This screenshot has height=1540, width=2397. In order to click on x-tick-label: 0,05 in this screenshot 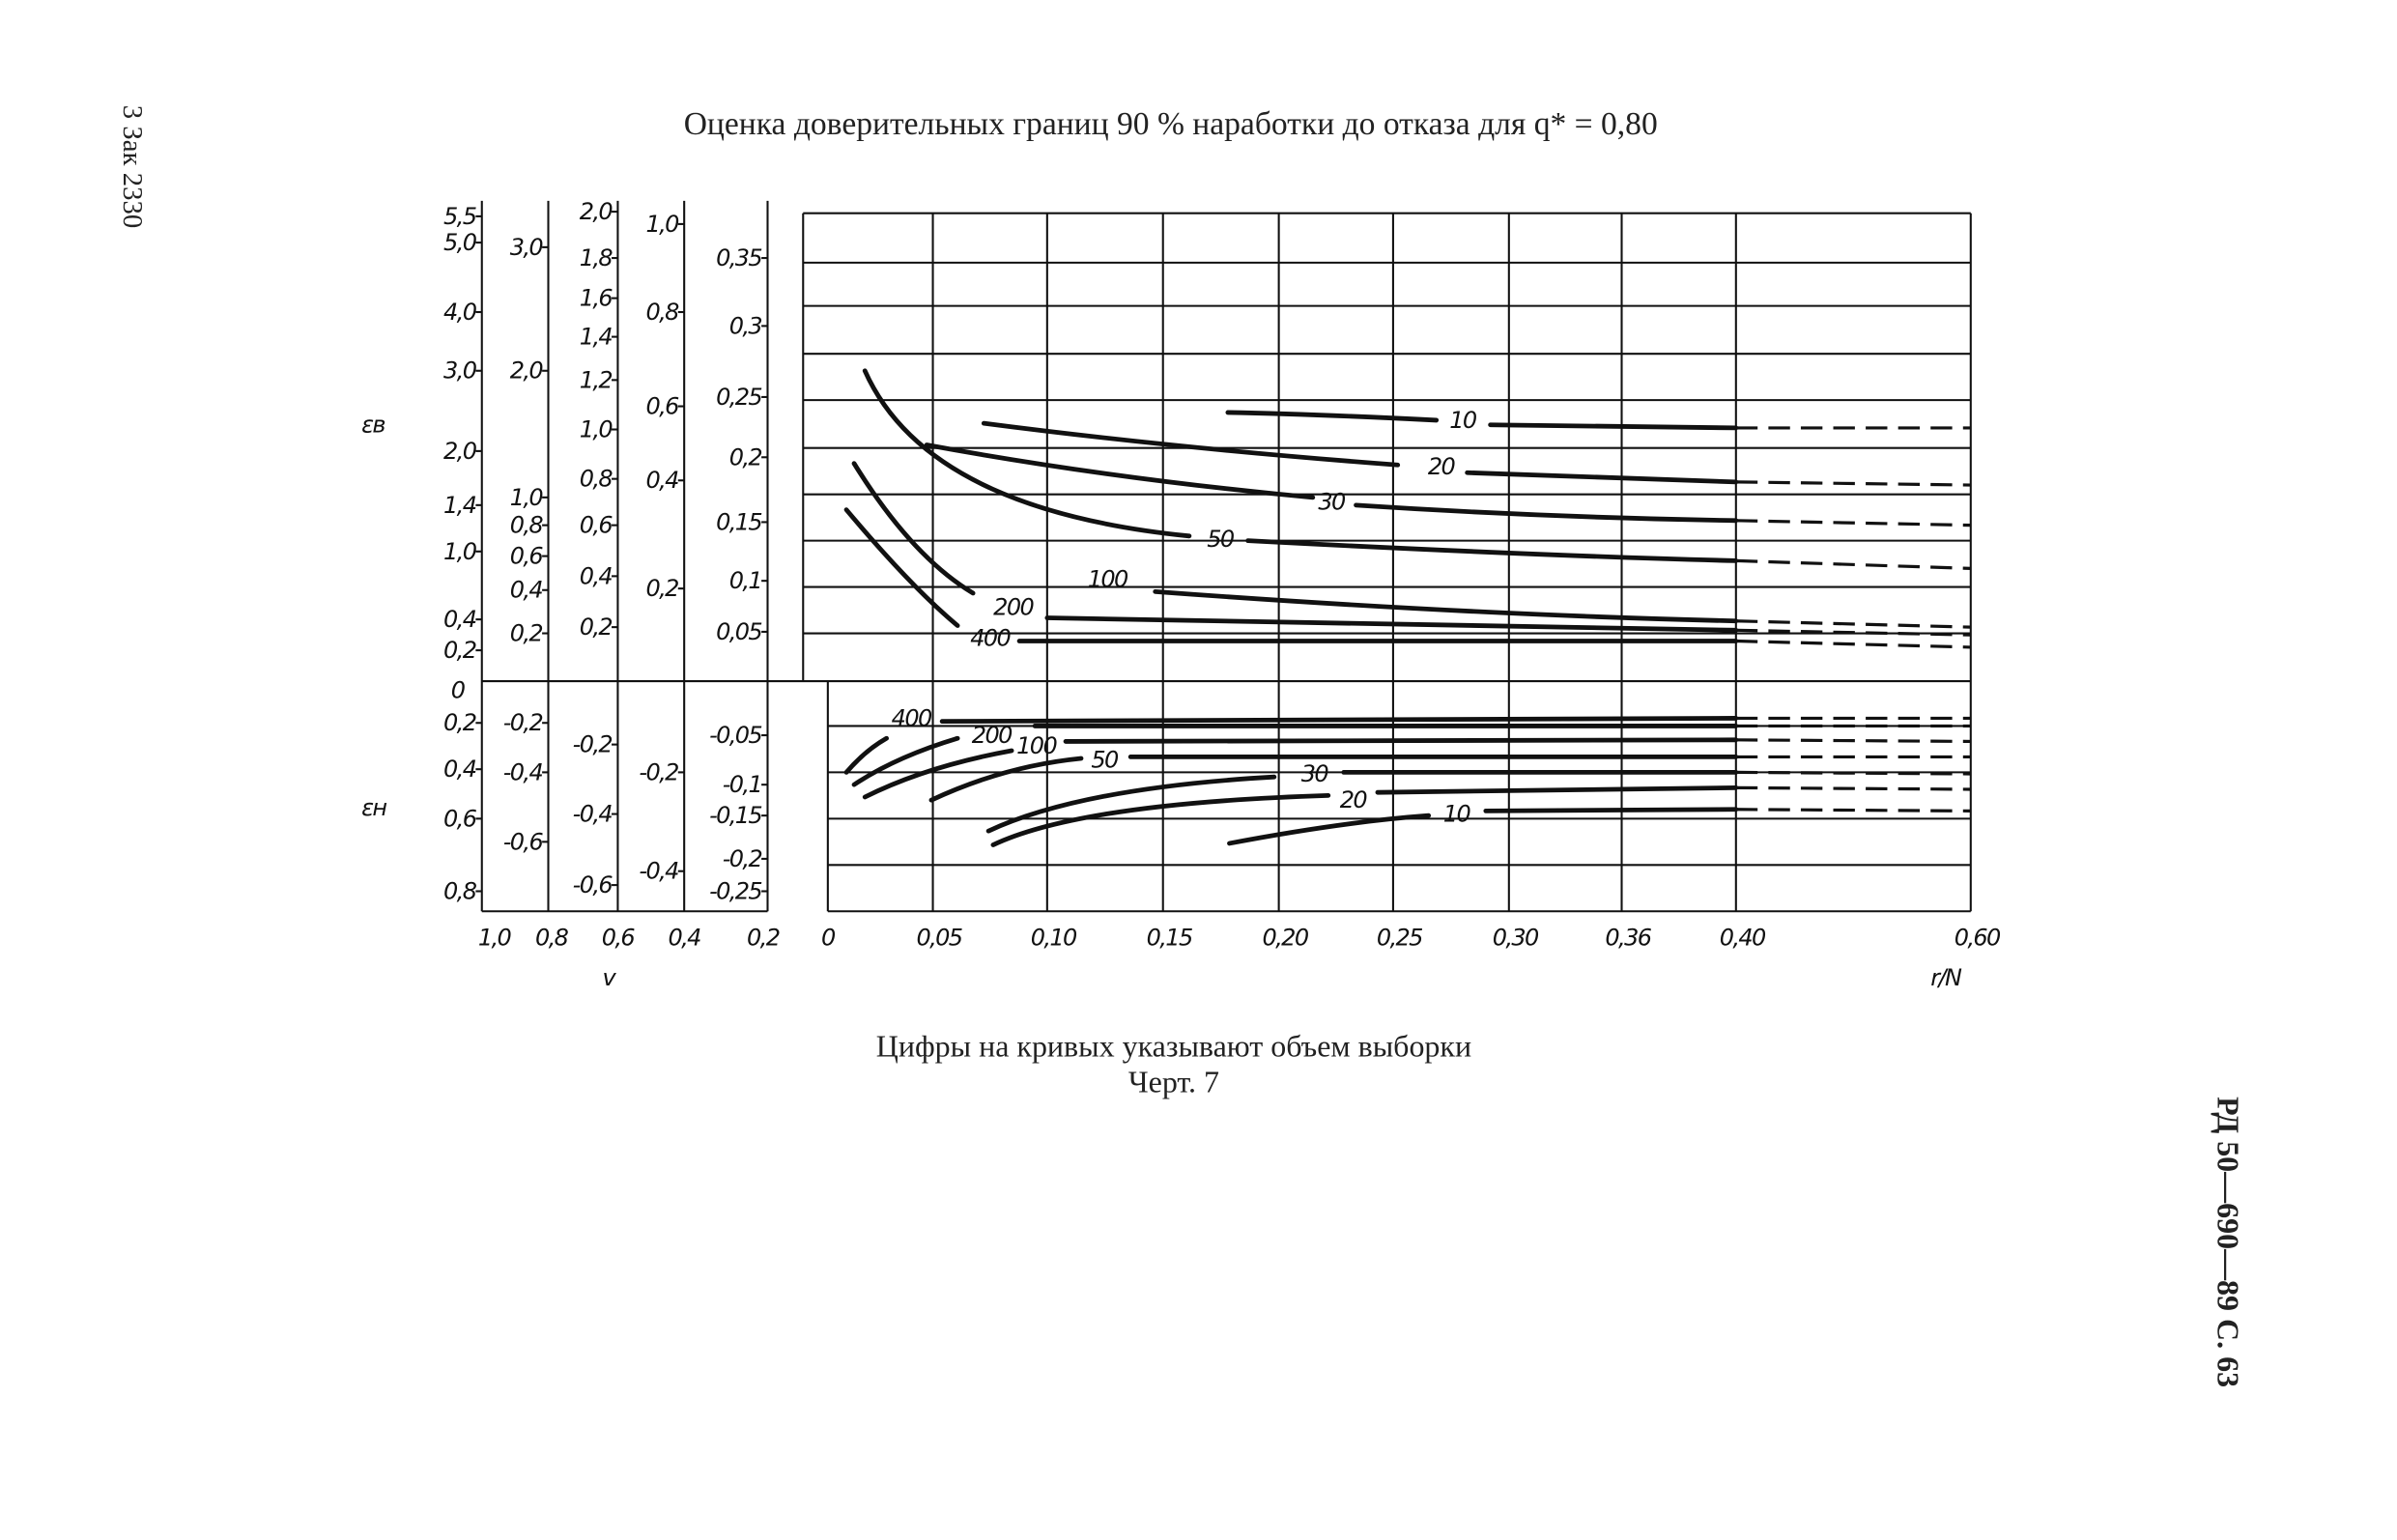, I will do `click(938, 937)`.